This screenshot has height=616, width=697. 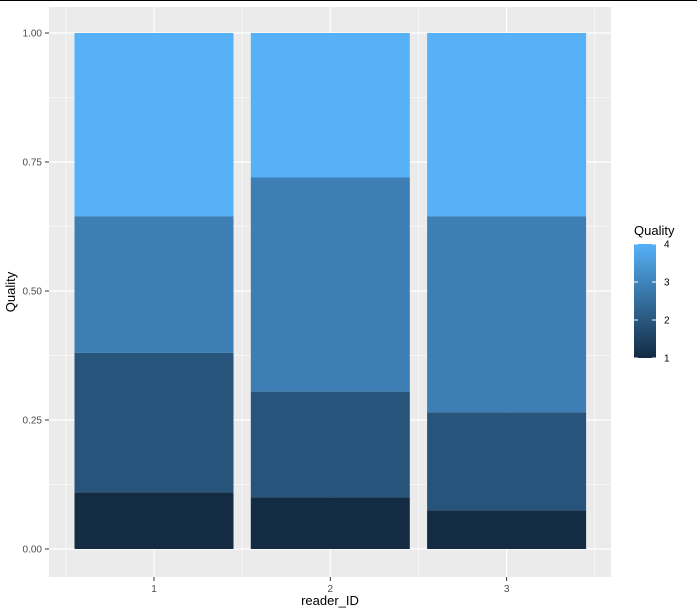 I want to click on legend-ticks: 4 3 2 1, so click(x=652, y=302).